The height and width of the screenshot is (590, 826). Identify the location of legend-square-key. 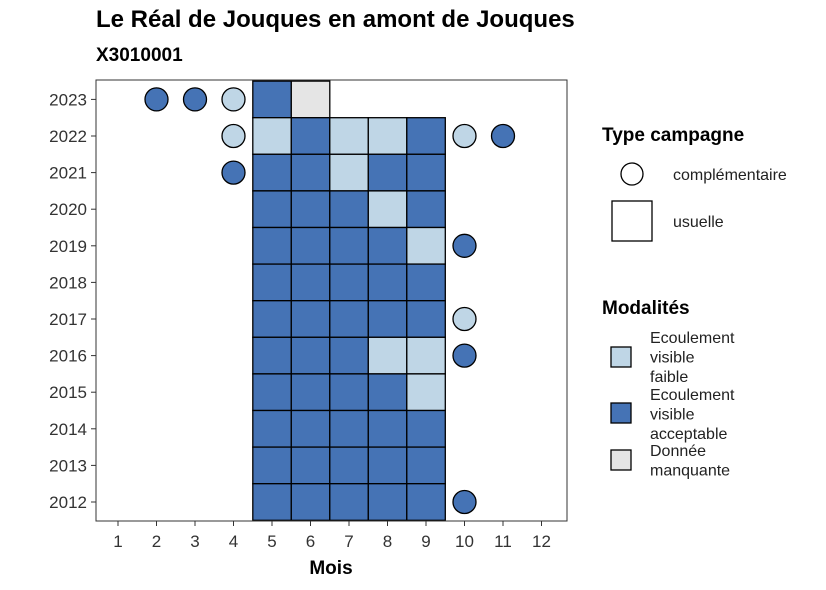
(632, 221).